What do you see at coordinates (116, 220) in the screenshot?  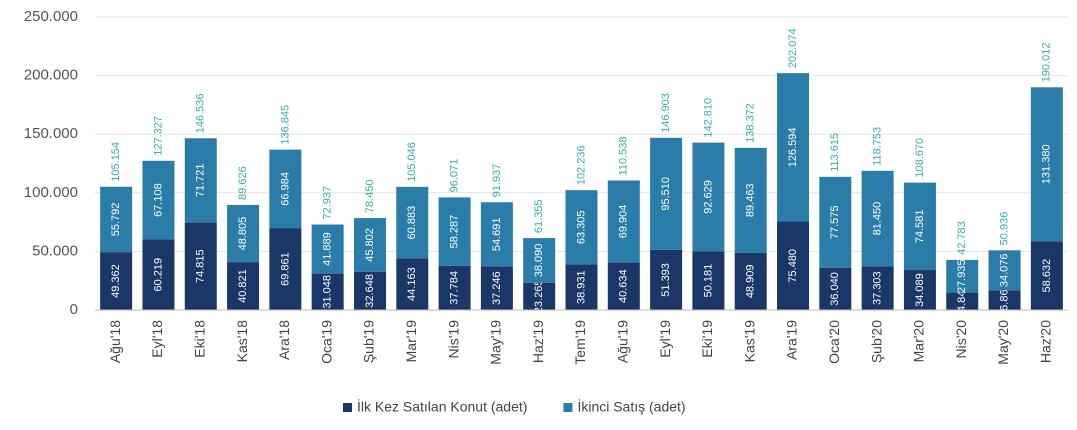 I see `value-label: 55.792` at bounding box center [116, 220].